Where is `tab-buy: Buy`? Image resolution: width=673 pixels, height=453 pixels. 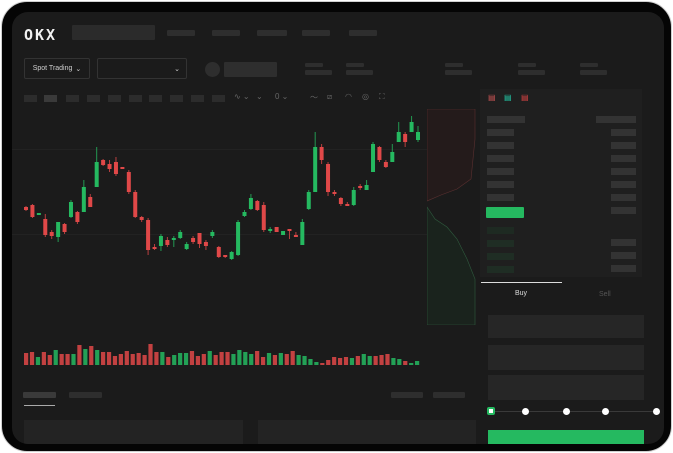
tab-buy: Buy is located at coordinates (521, 293).